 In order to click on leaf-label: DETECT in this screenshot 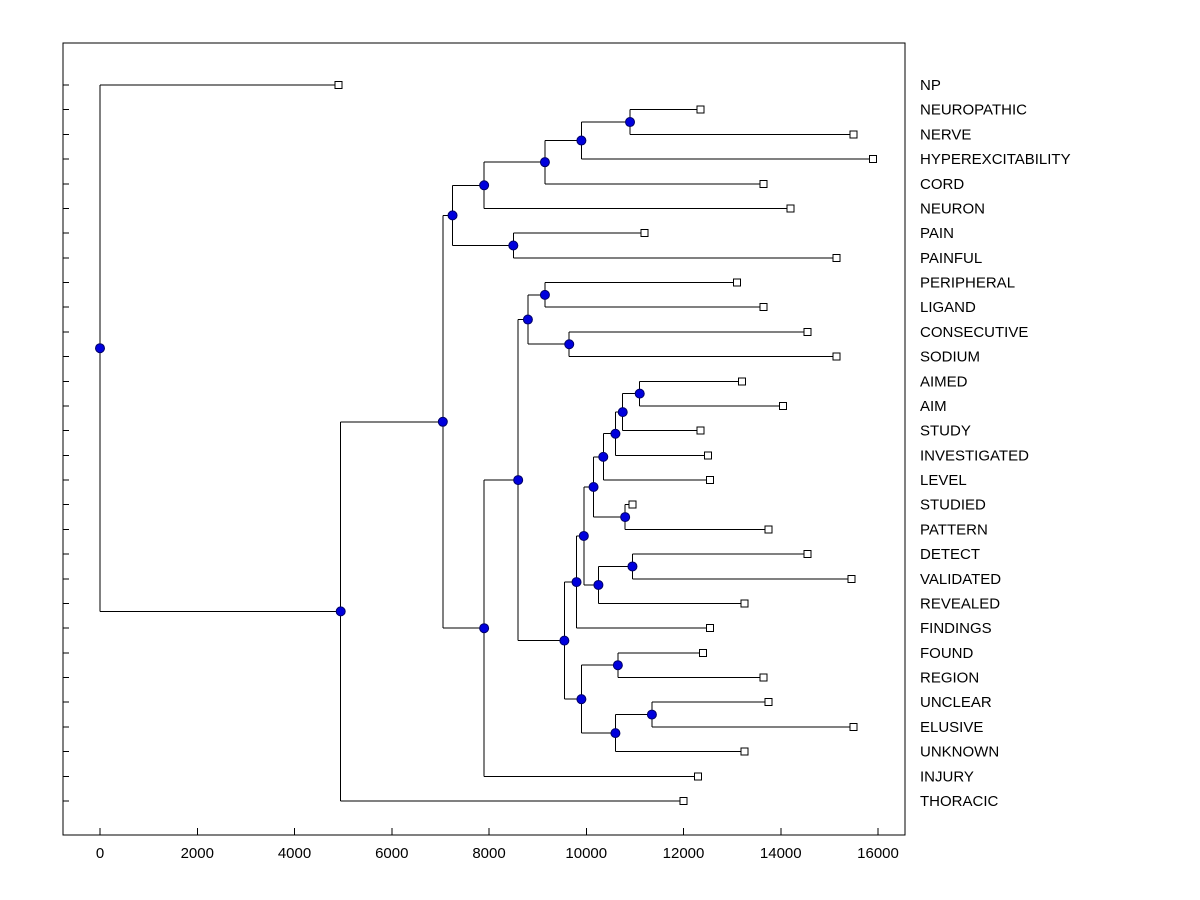, I will do `click(950, 554)`.